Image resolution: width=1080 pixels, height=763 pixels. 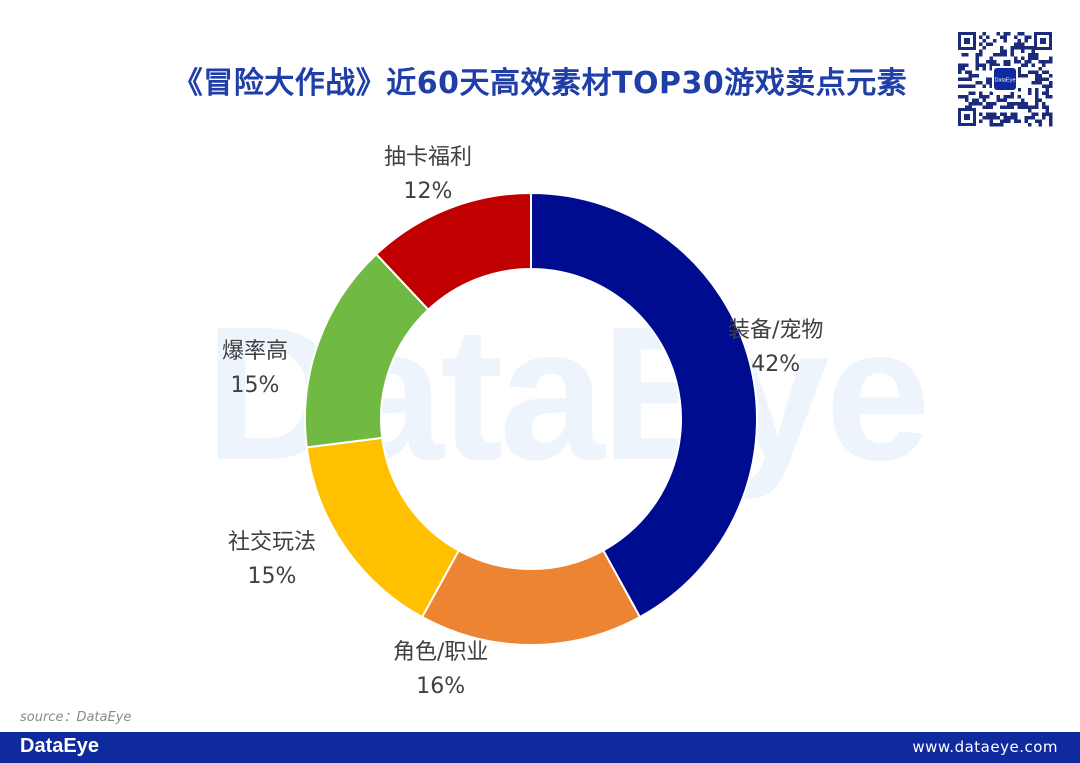 What do you see at coordinates (540, 747) in the screenshot?
I see `footer-bar: DataEye www.dataeye.com` at bounding box center [540, 747].